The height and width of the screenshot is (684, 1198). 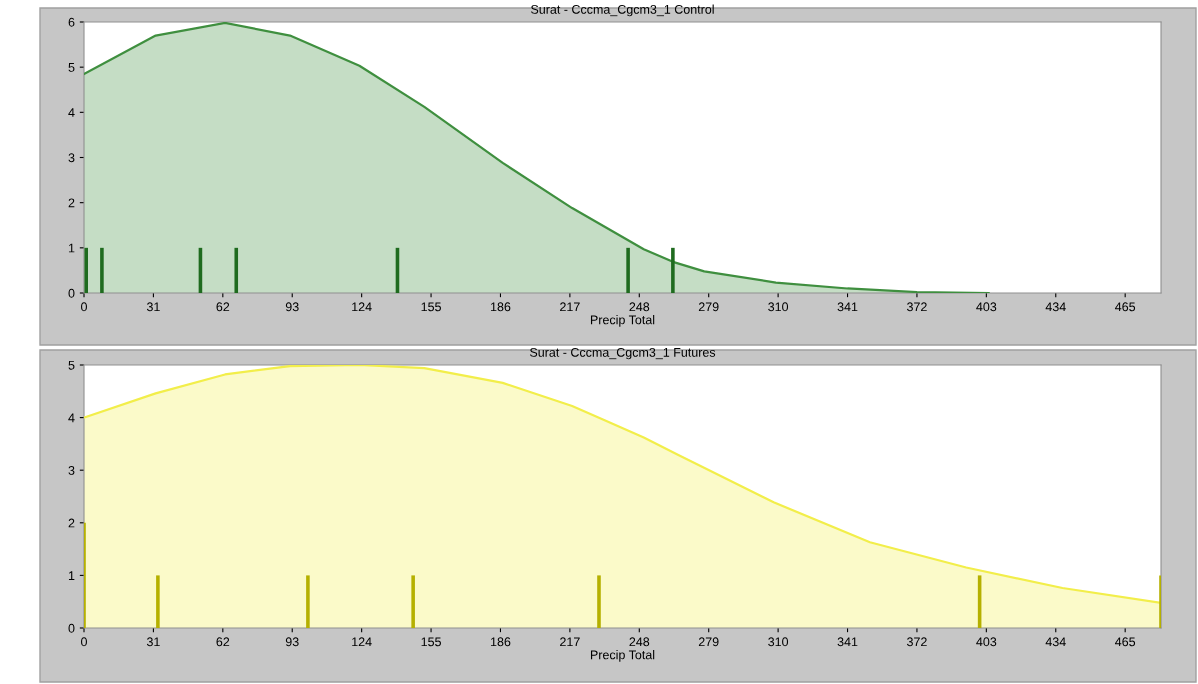 I want to click on chart-title: Surat - Cccma_Cgcm3_1 Control, so click(x=622, y=10).